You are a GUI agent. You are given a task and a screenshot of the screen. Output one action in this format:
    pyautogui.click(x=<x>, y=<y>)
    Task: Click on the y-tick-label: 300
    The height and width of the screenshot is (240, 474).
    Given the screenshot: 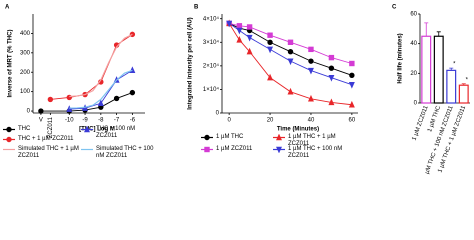 What is the action you would take?
    pyautogui.click(x=25, y=53)
    